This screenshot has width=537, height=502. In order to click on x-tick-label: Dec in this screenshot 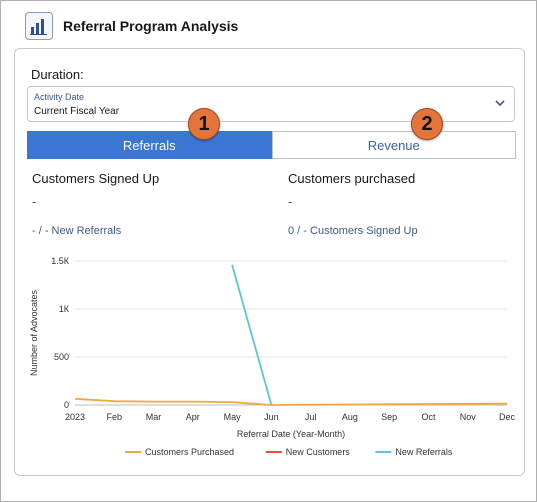, I will do `click(507, 417)`.